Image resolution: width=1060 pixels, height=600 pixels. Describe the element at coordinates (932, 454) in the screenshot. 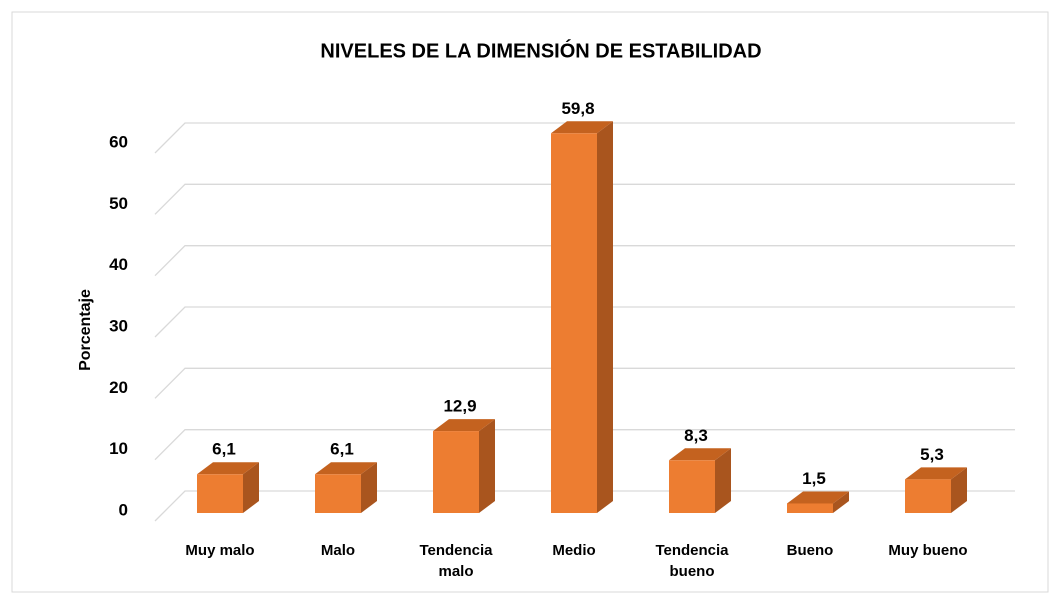

I see `value-label: 5,3` at that location.